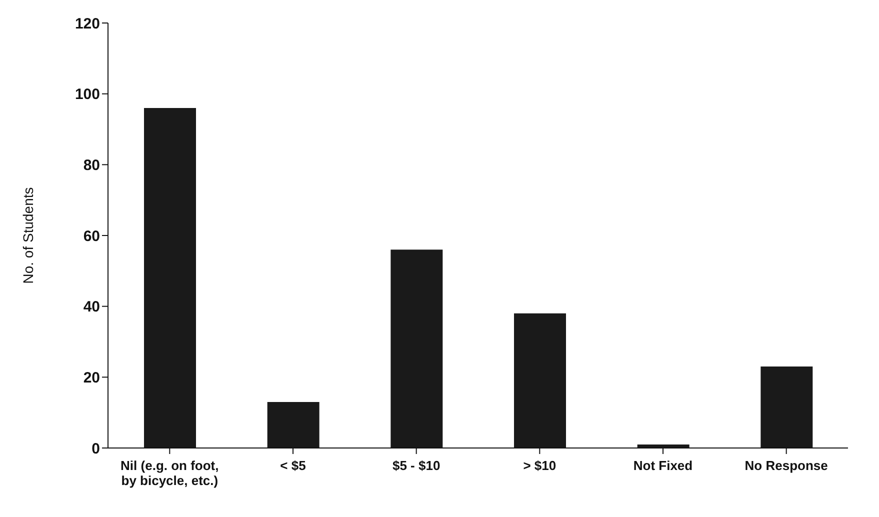 This screenshot has width=879, height=517. What do you see at coordinates (91, 307) in the screenshot?
I see `y-tick-label: 40` at bounding box center [91, 307].